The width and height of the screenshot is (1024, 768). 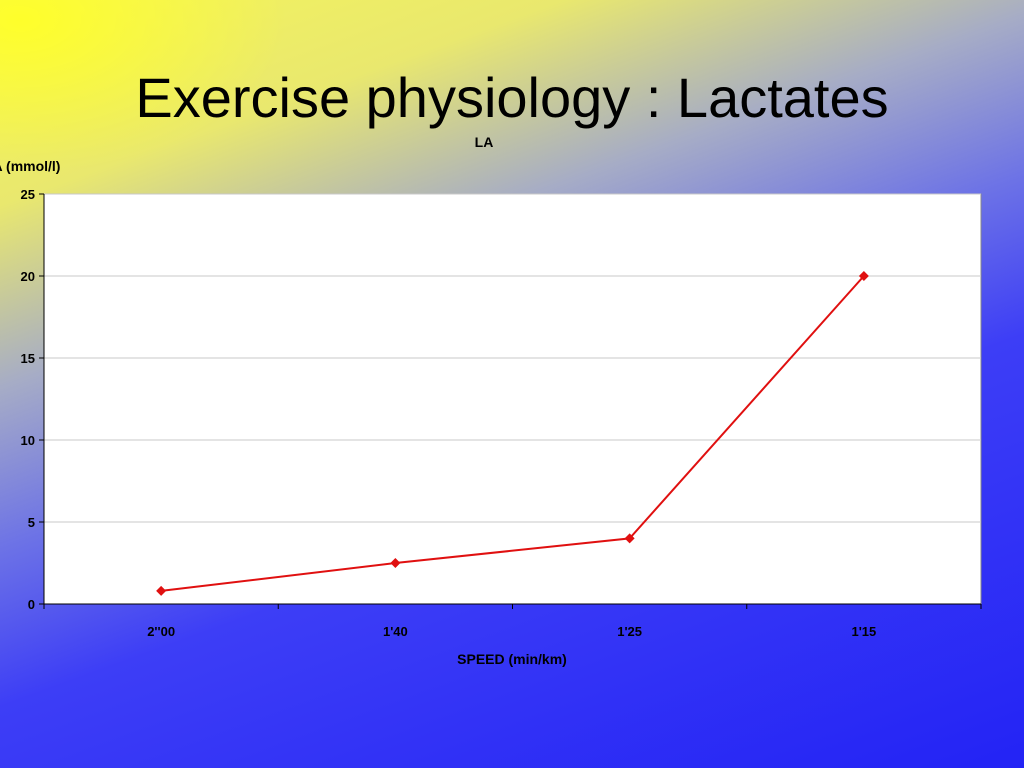 I want to click on chart-title: LA, so click(x=484, y=142).